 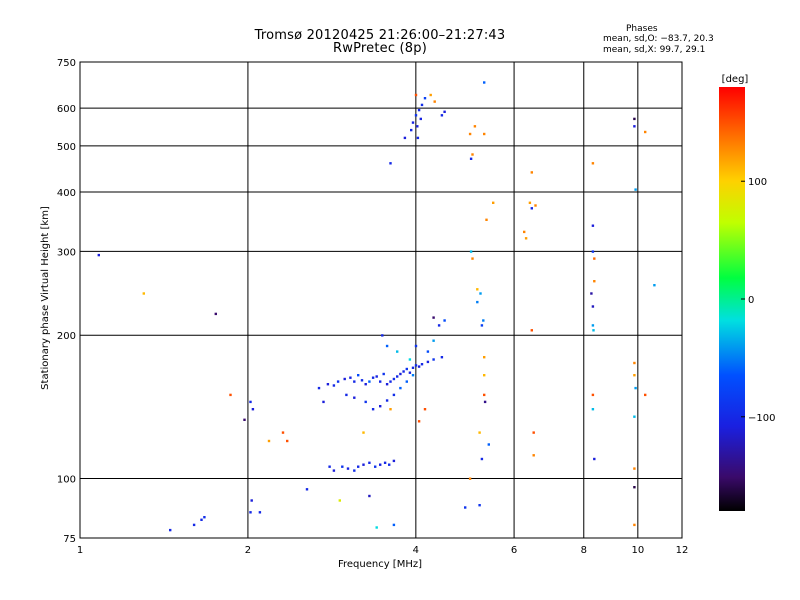 What do you see at coordinates (248, 550) in the screenshot?
I see `x-tick-label: 2` at bounding box center [248, 550].